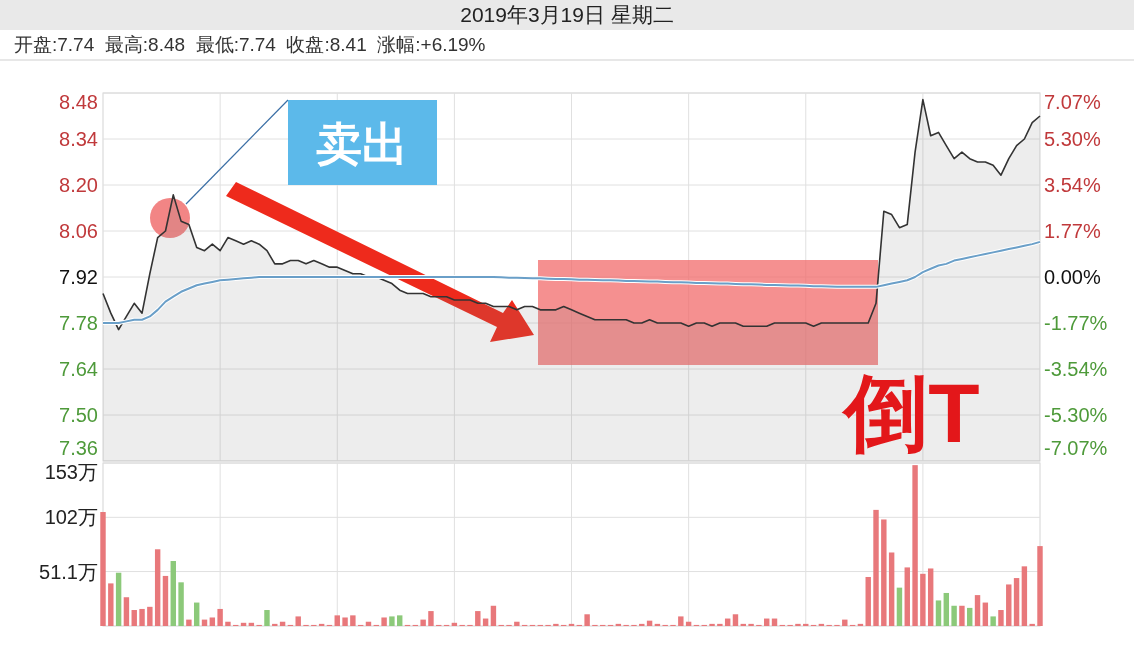 Image resolution: width=1134 pixels, height=648 pixels. Describe the element at coordinates (78, 231) in the screenshot. I see `y-tick-label: 8.06` at that location.